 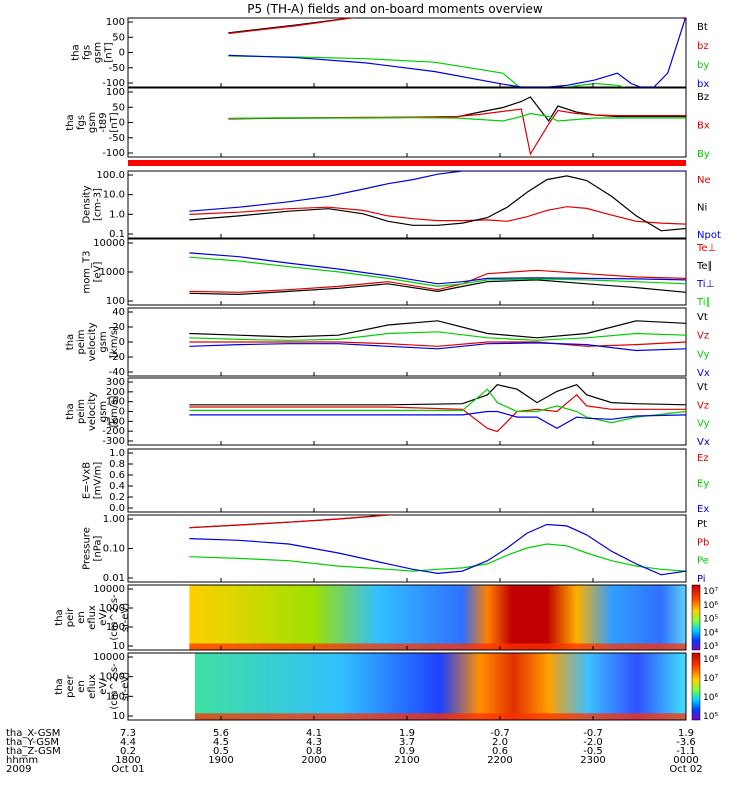 What do you see at coordinates (117, 453) in the screenshot?
I see `y-tick-label: 1.0` at bounding box center [117, 453].